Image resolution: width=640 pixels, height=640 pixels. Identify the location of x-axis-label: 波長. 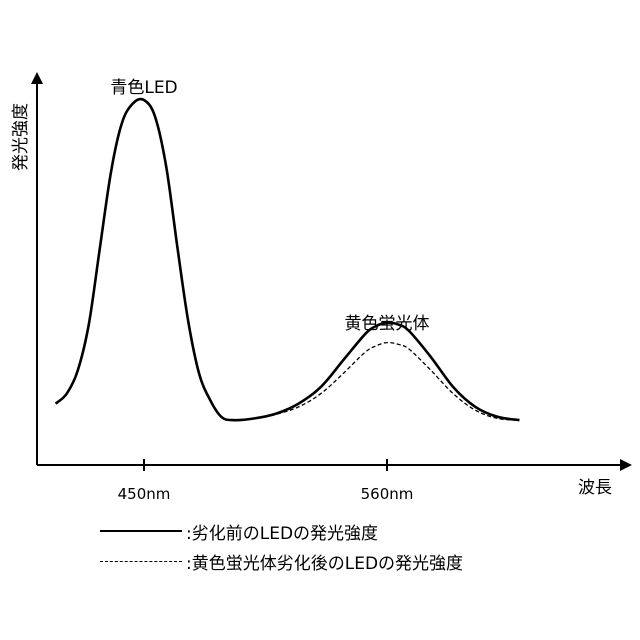
(595, 488).